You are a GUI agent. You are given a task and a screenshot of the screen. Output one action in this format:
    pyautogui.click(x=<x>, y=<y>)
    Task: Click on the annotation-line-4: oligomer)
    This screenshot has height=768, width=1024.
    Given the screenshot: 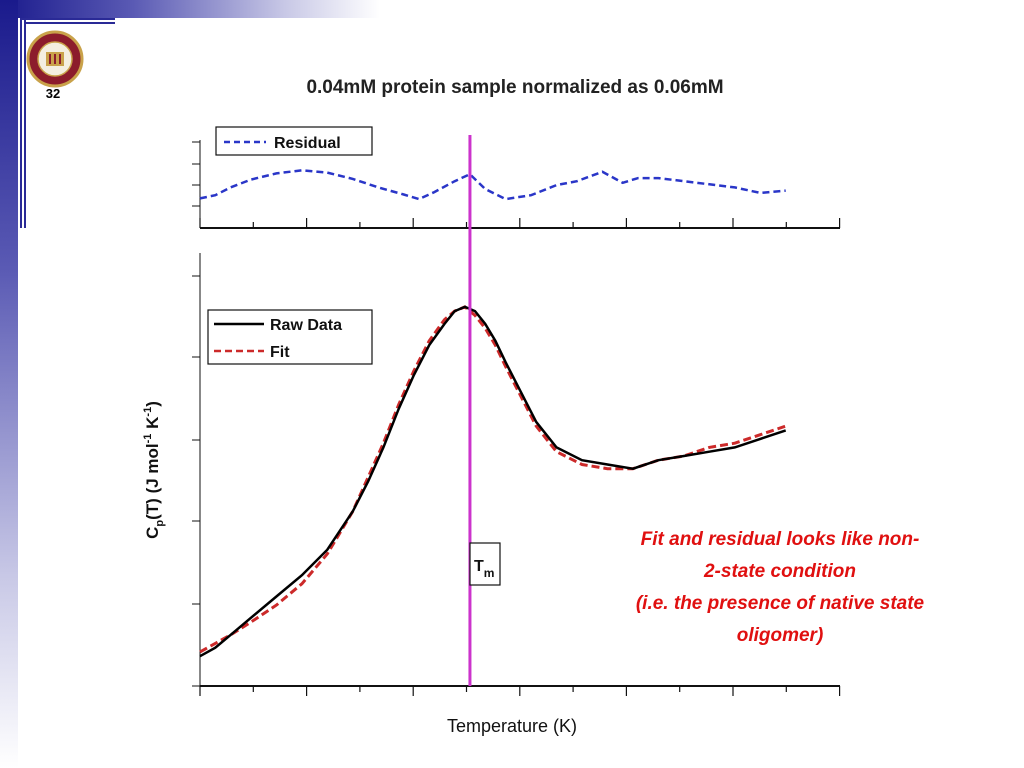 What is the action you would take?
    pyautogui.click(x=780, y=635)
    